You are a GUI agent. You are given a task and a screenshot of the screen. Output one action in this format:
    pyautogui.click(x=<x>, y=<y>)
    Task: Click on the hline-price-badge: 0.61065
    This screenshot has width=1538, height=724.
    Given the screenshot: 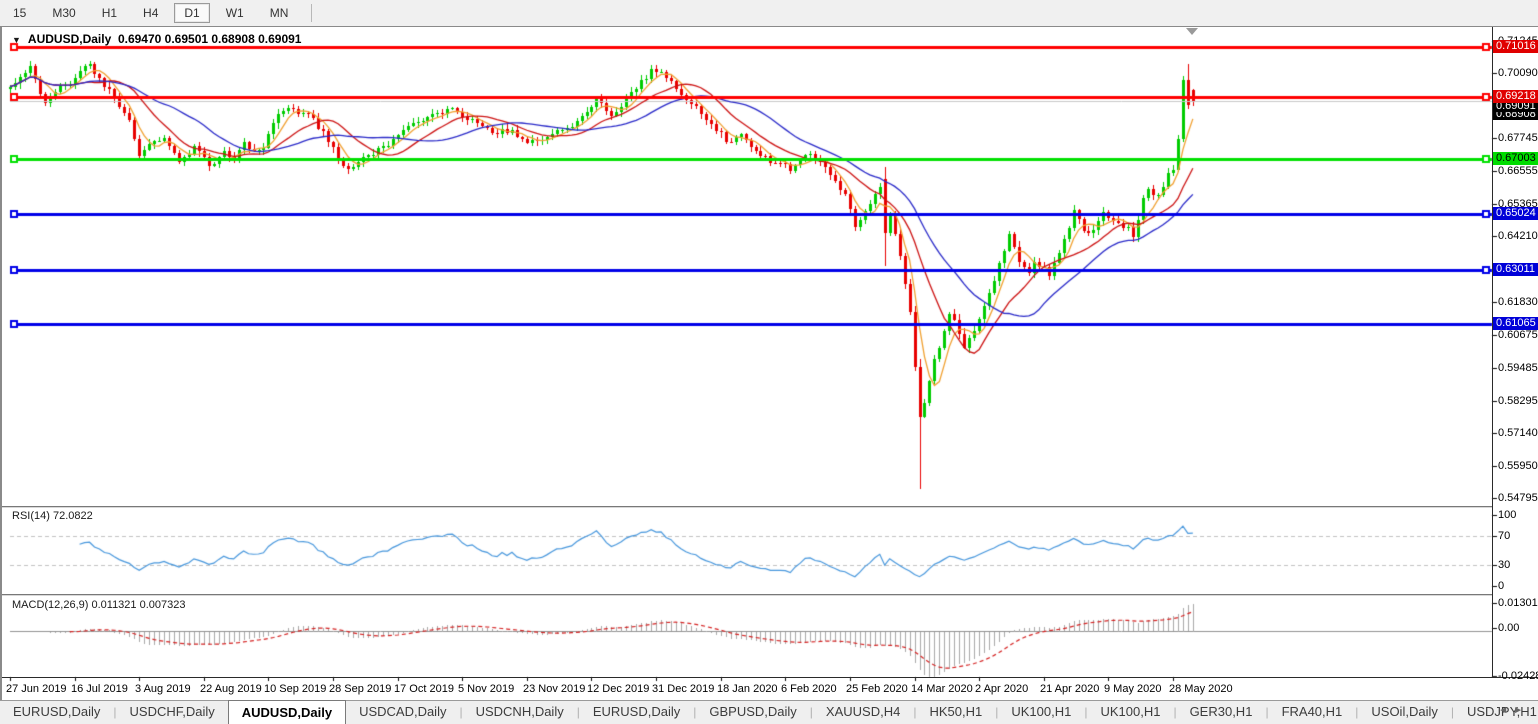 What is the action you would take?
    pyautogui.click(x=1515, y=323)
    